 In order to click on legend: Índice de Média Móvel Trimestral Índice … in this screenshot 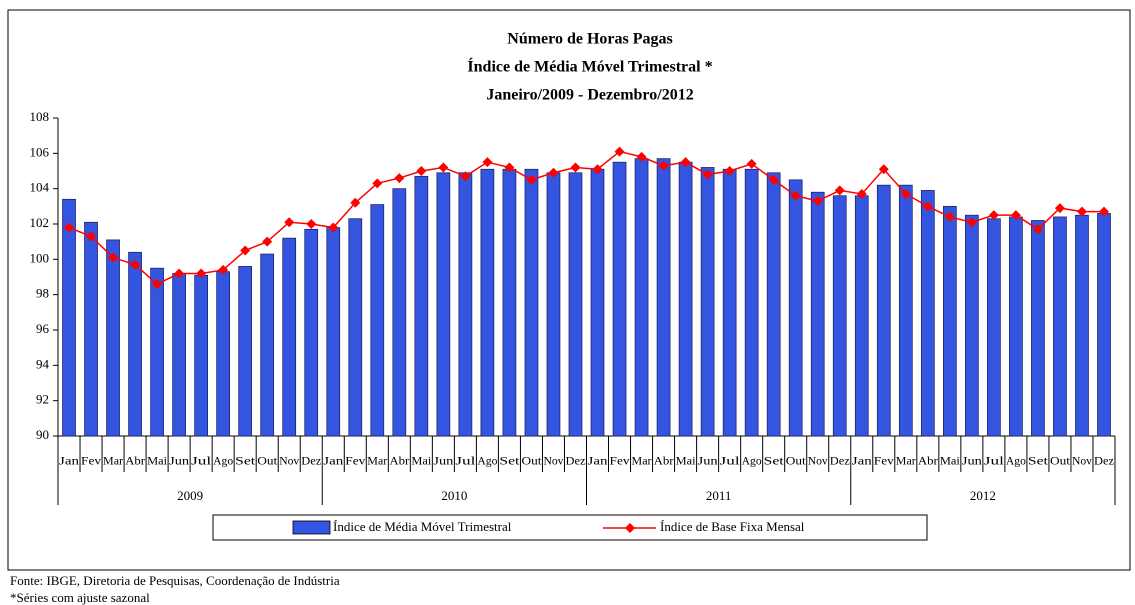, I will do `click(570, 527)`.